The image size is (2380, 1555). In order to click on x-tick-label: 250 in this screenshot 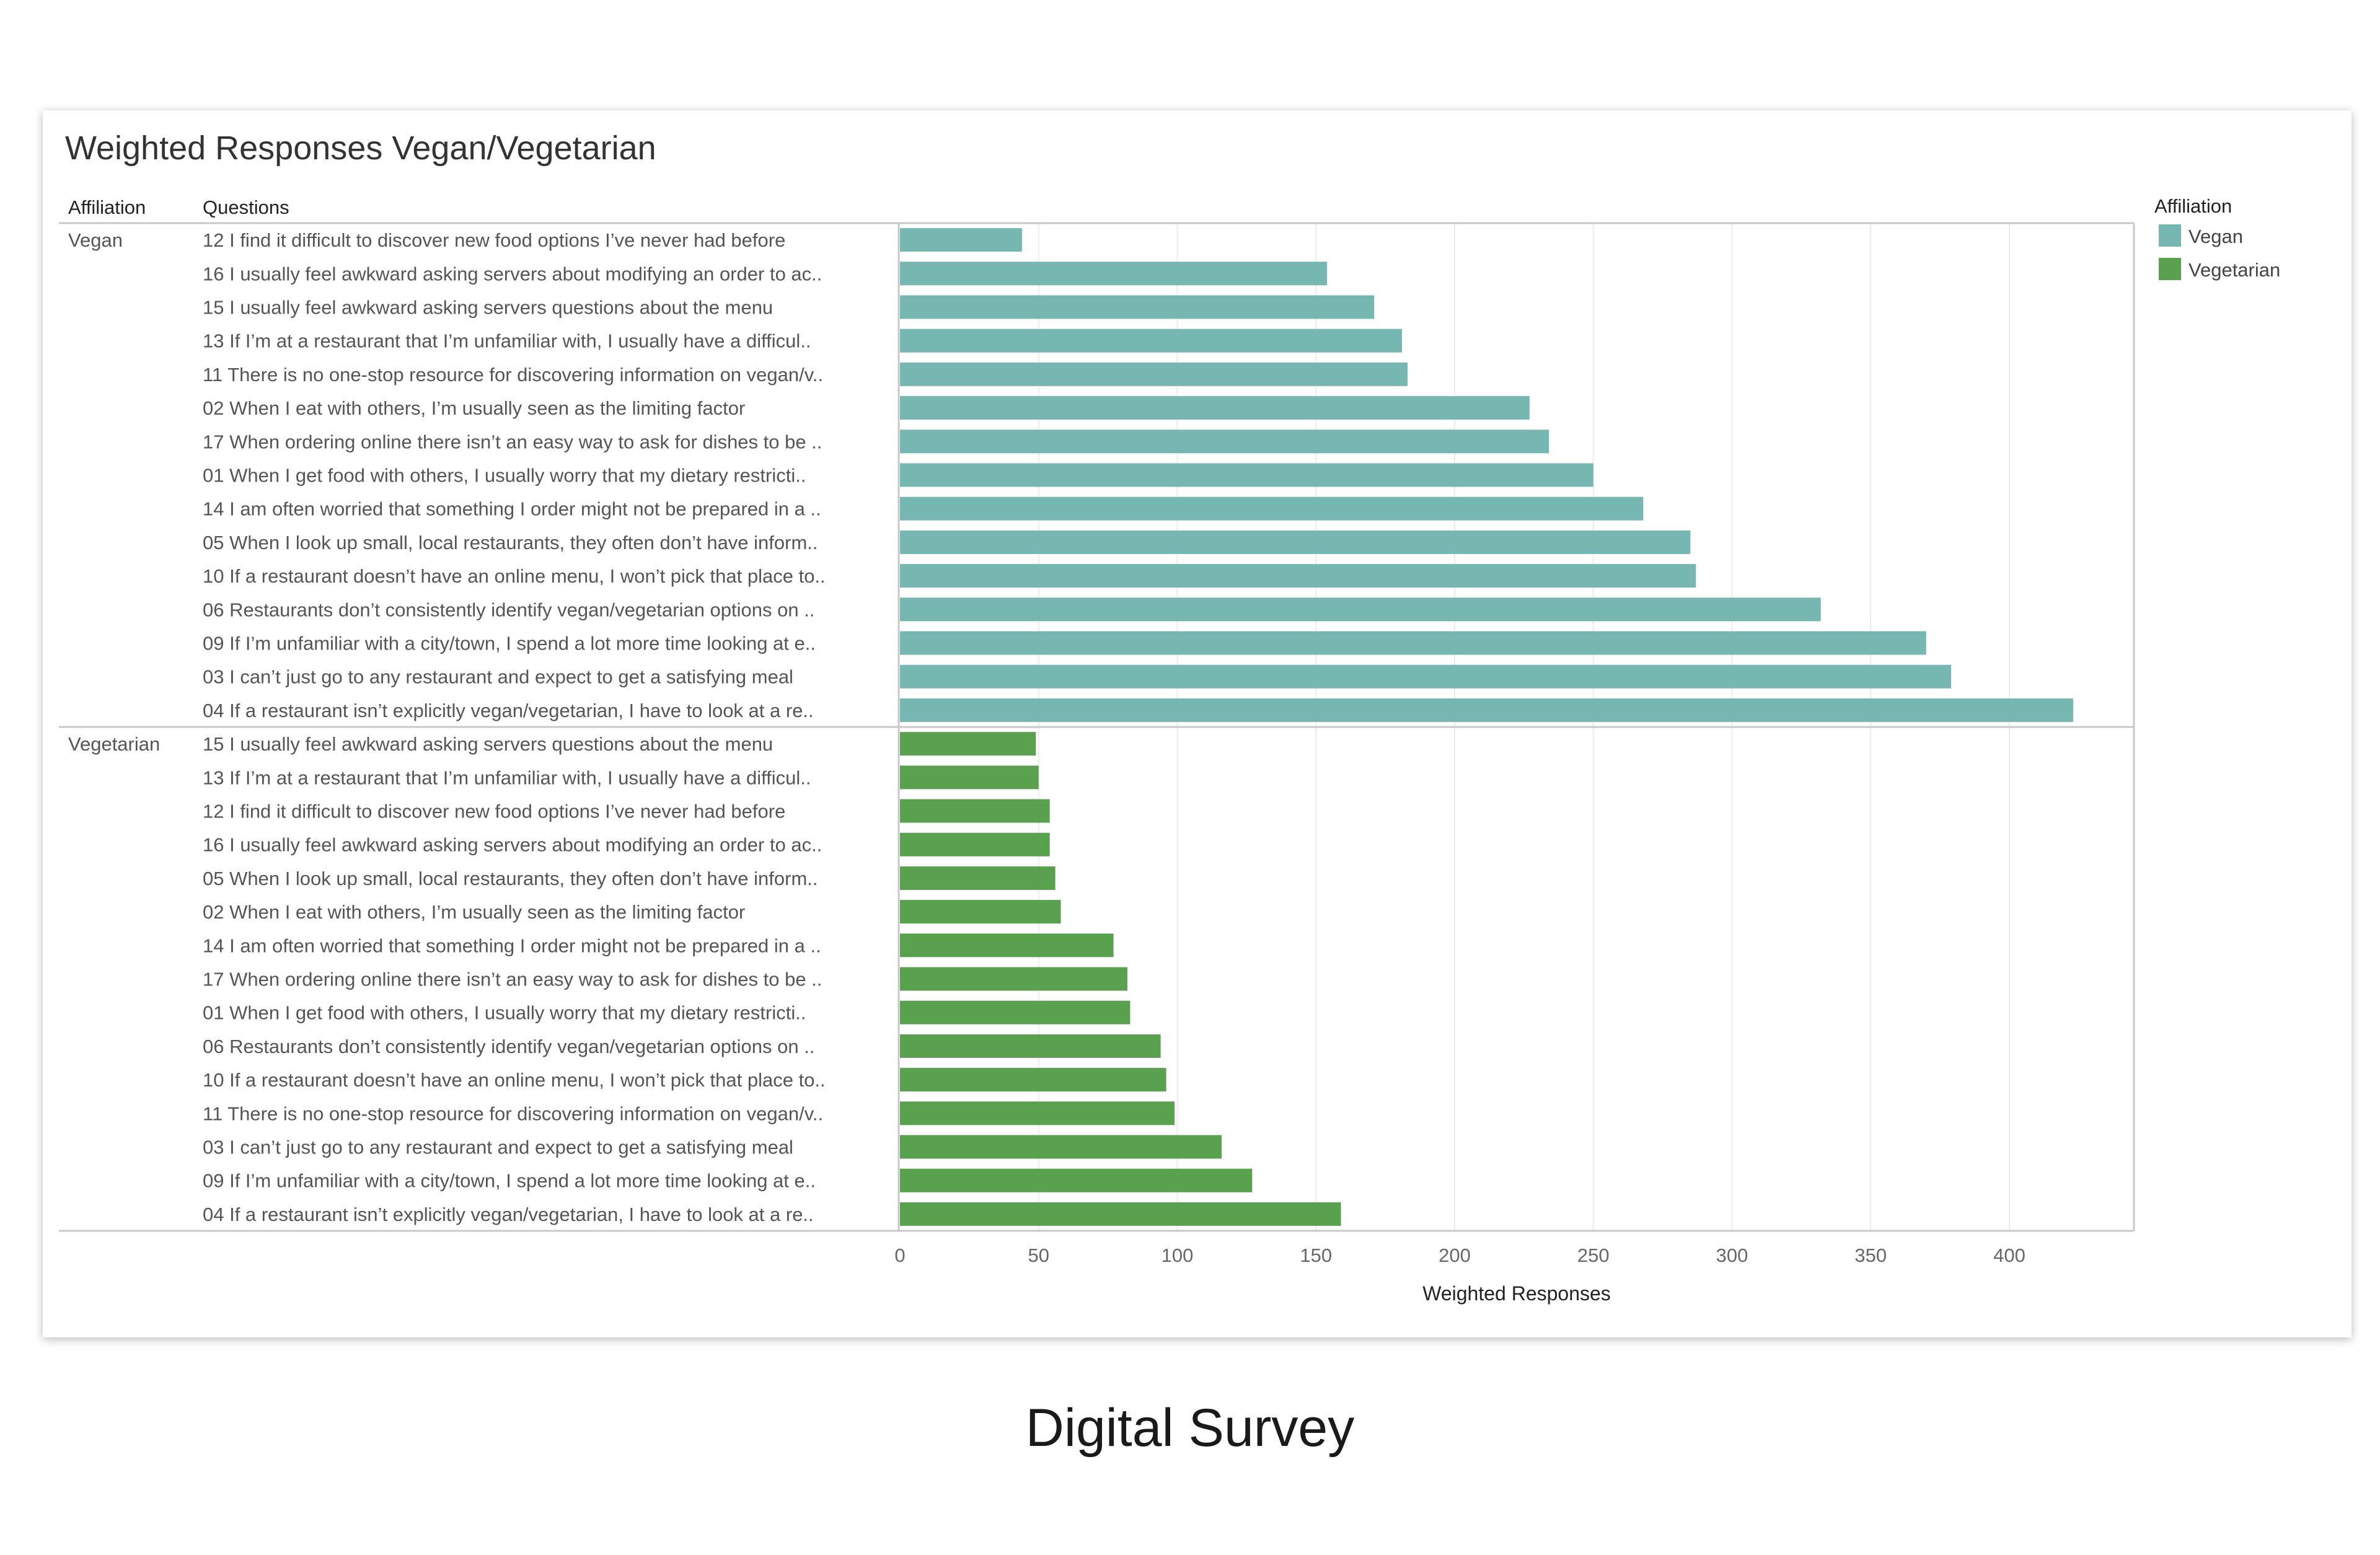, I will do `click(1593, 1255)`.